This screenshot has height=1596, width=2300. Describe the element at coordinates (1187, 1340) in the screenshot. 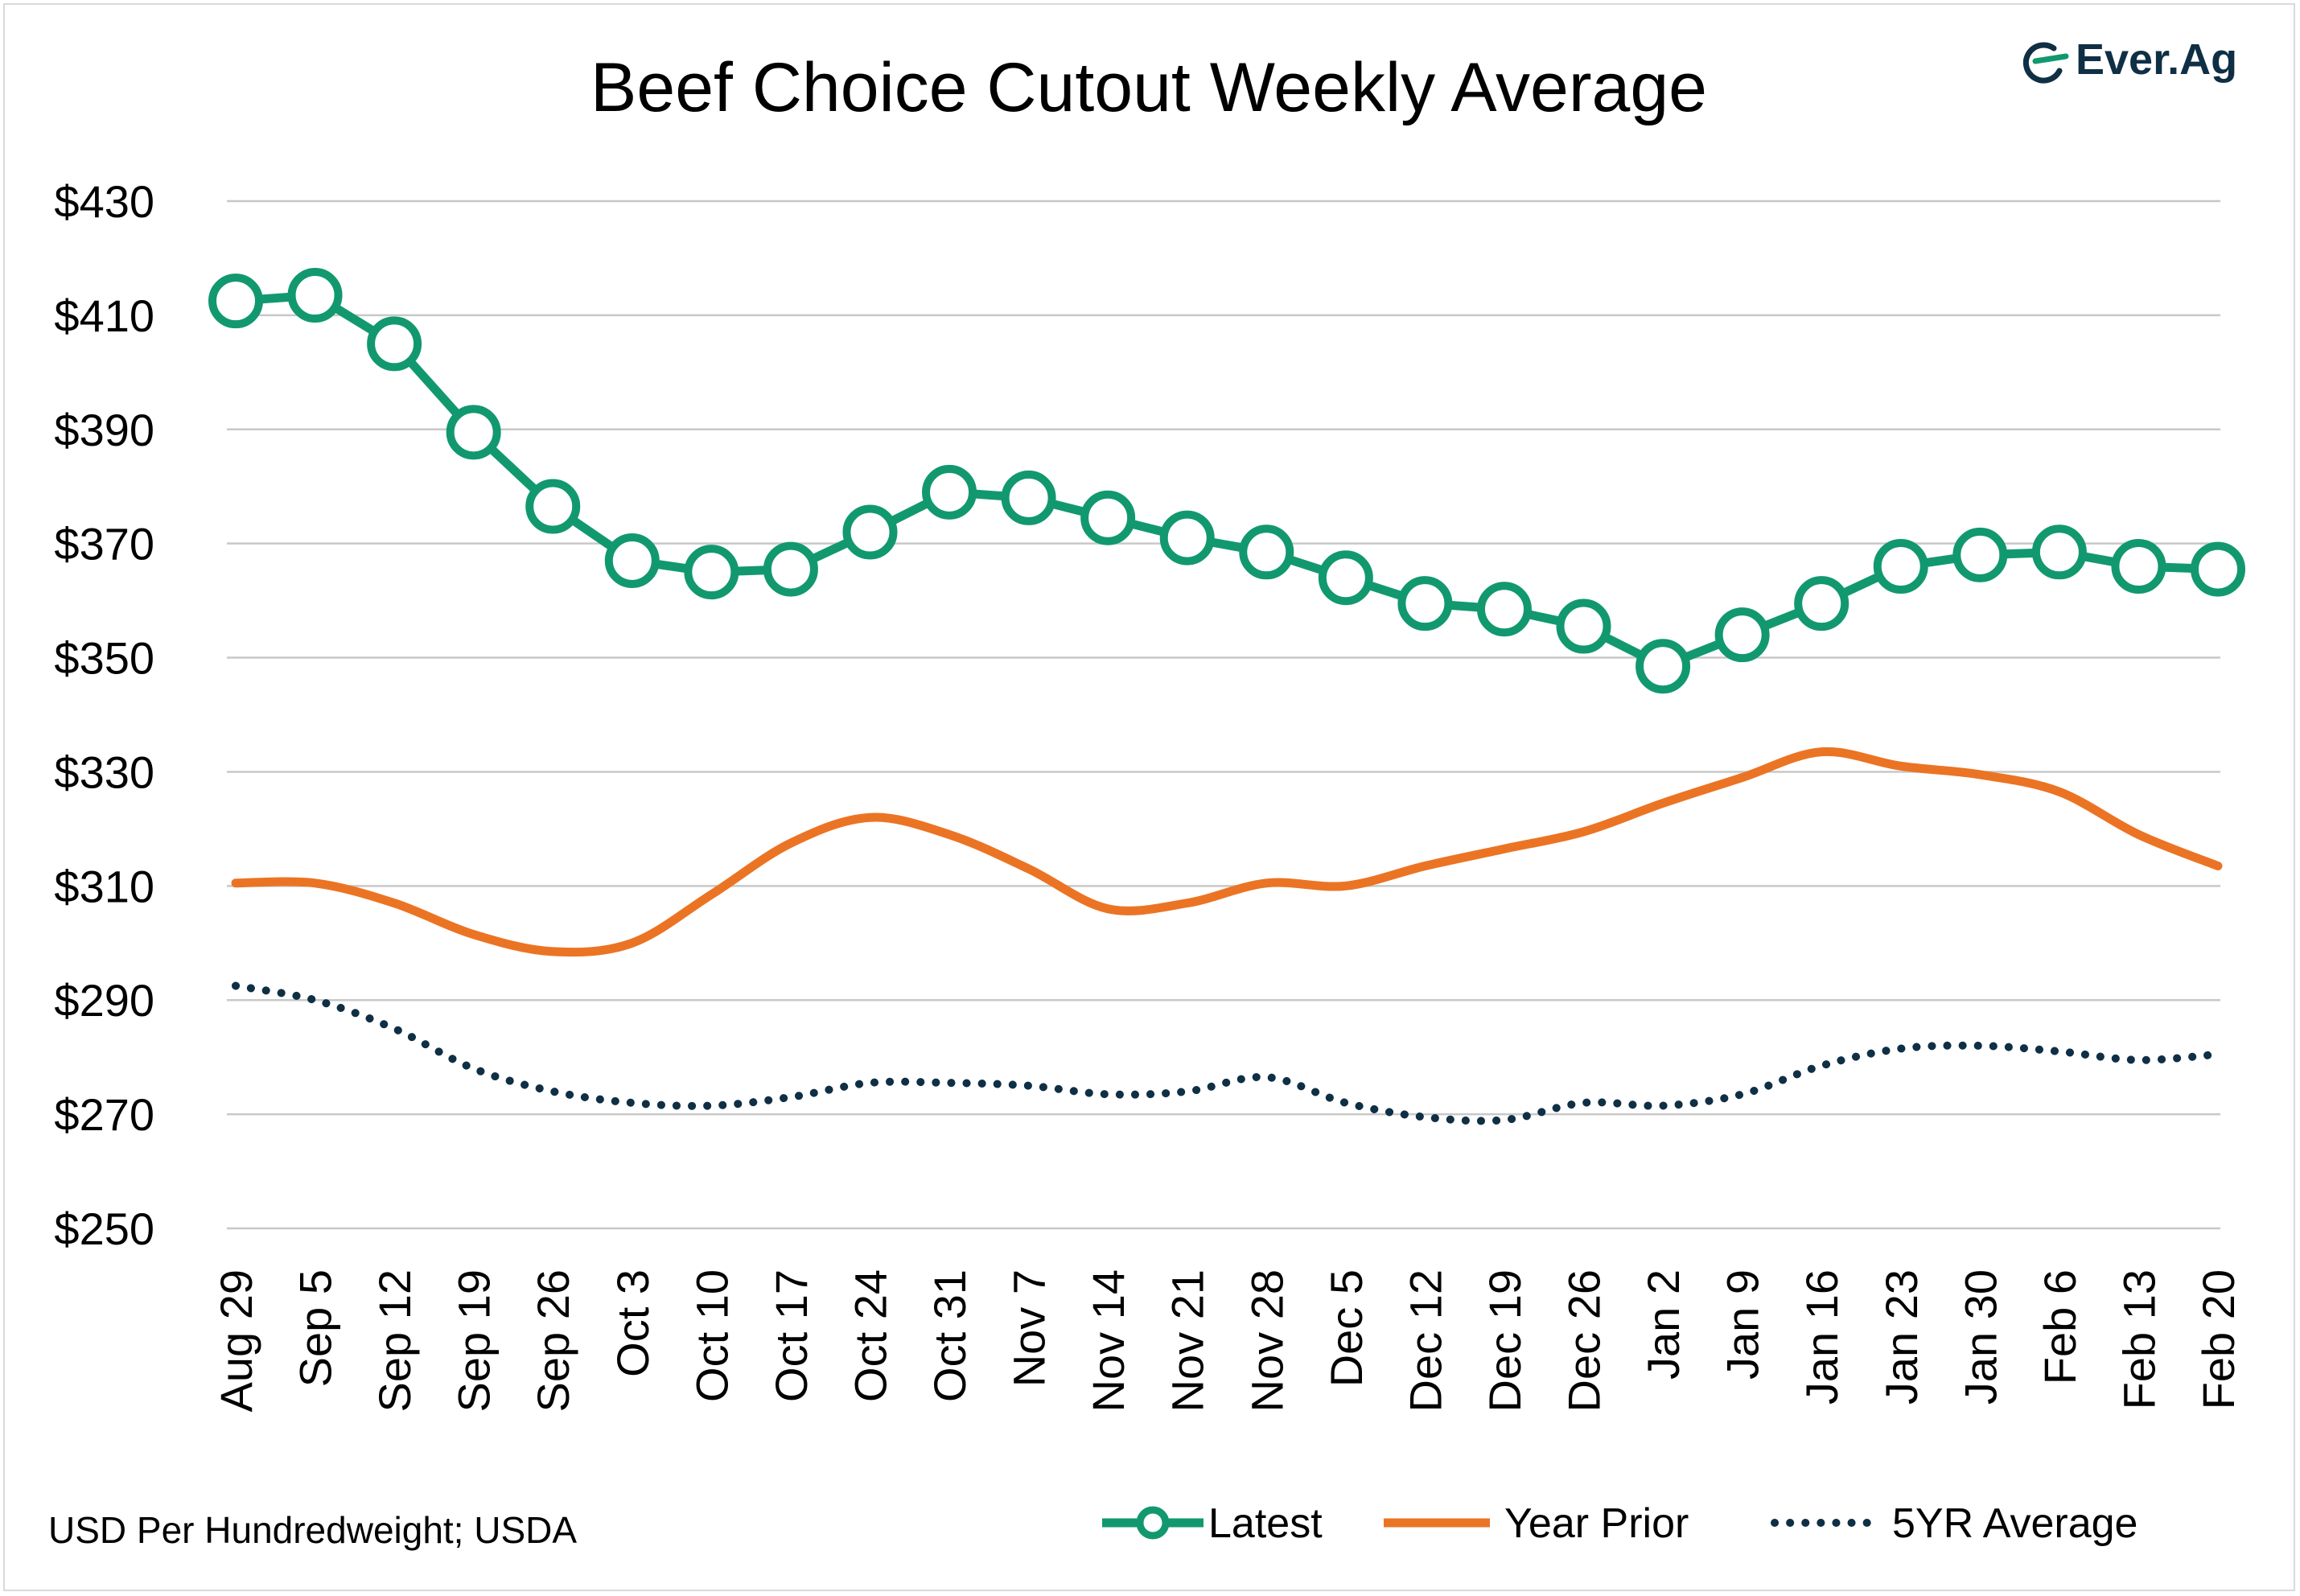

I see `x-tick-label: Nov 21` at that location.